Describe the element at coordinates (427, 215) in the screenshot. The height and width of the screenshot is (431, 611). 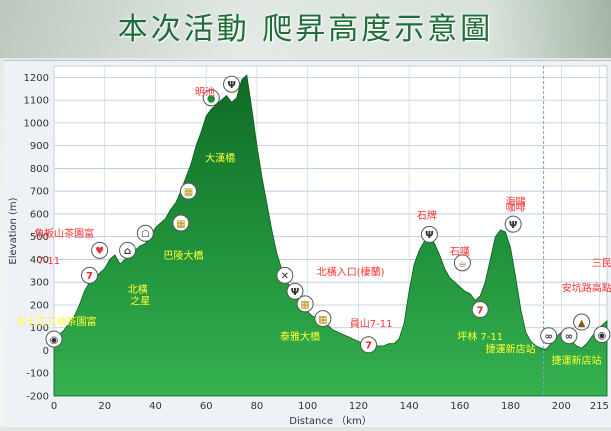
I see `waypoint-label: 石牌` at that location.